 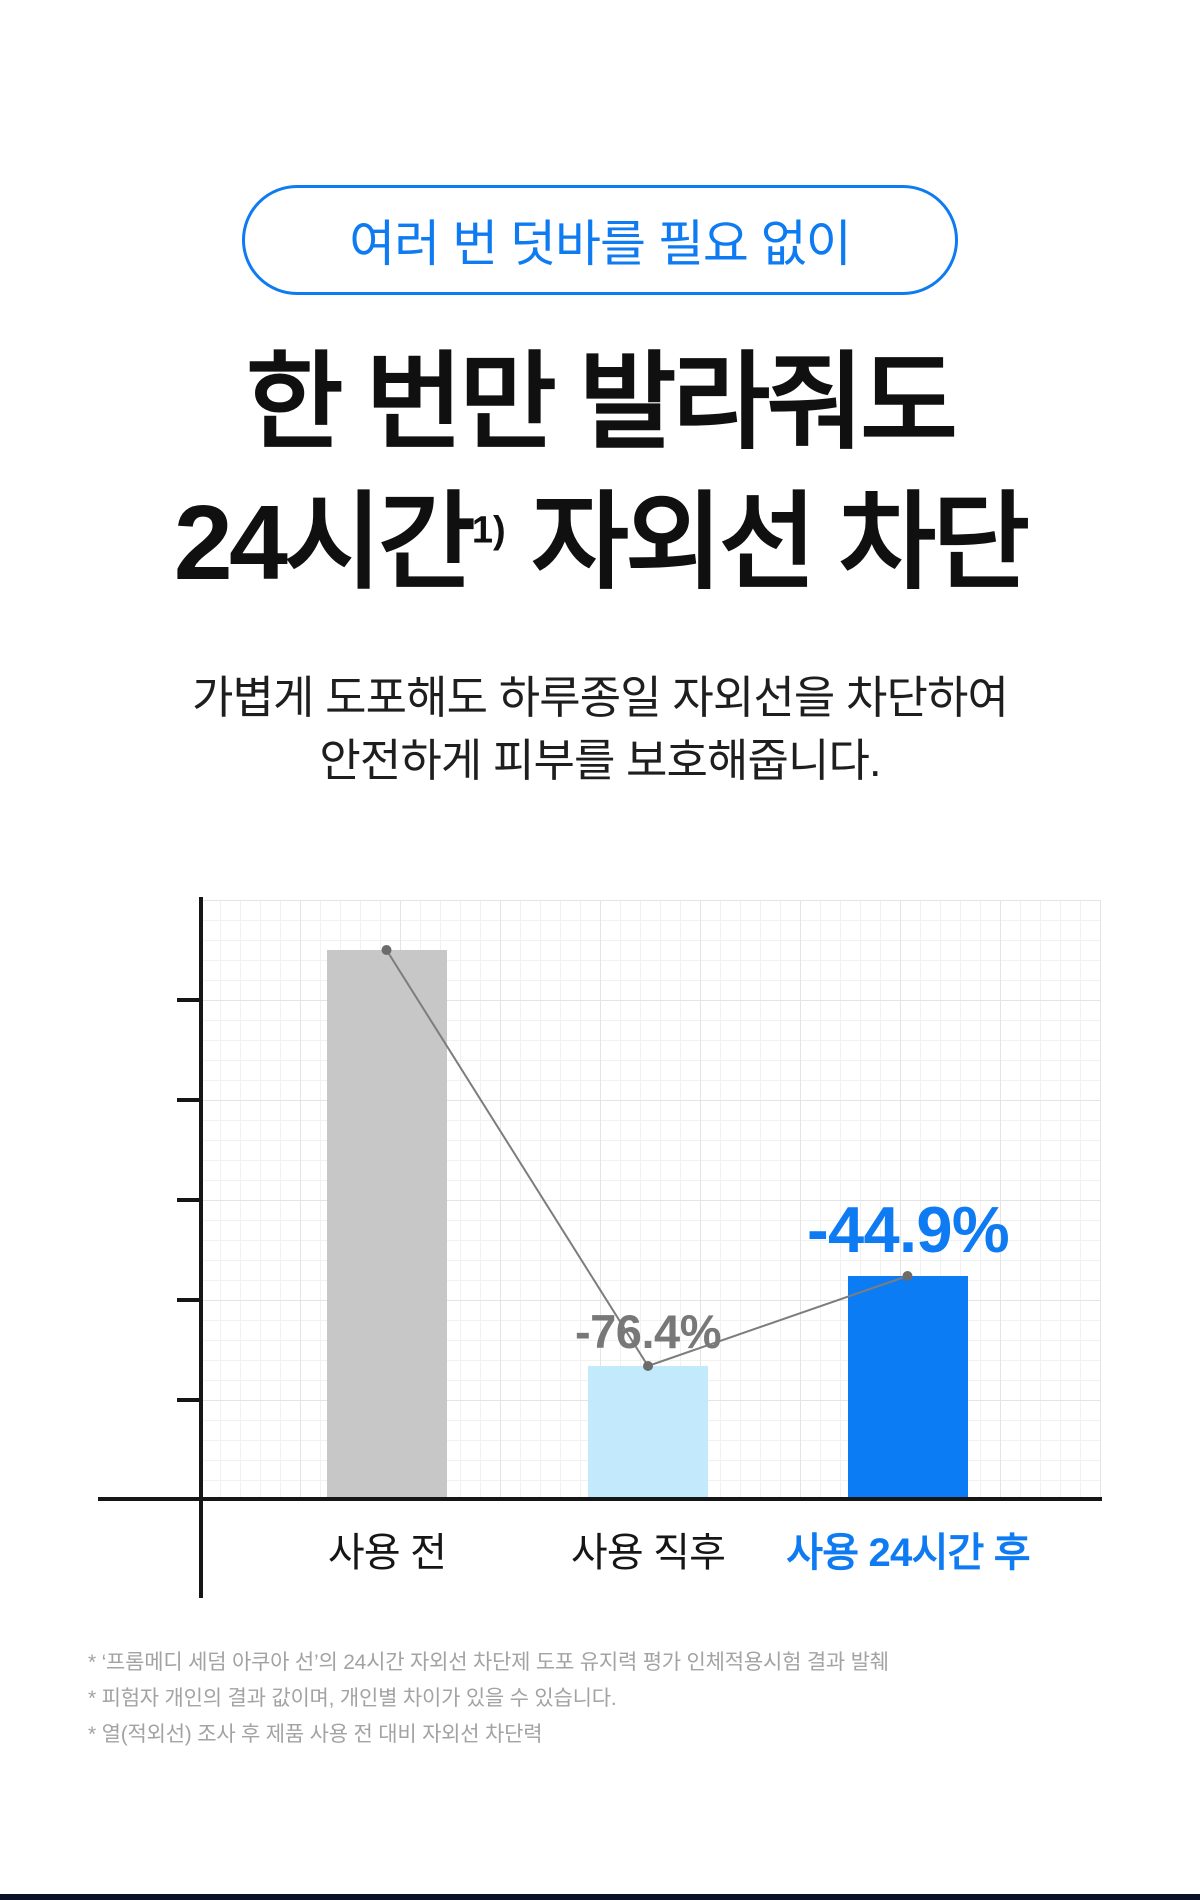 I want to click on x-label-before-use: 사용 전, so click(x=387, y=1553).